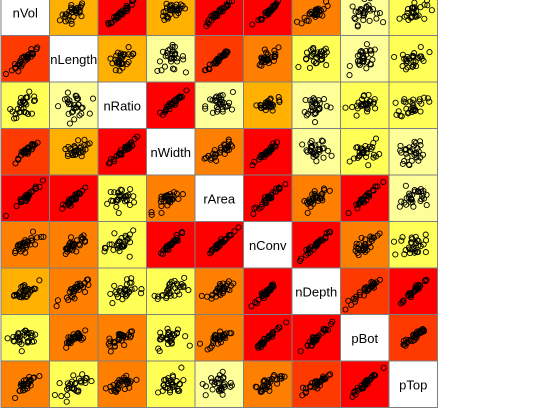  Describe the element at coordinates (219, 384) in the screenshot. I see `panel-pTop-vs-rArea` at that location.